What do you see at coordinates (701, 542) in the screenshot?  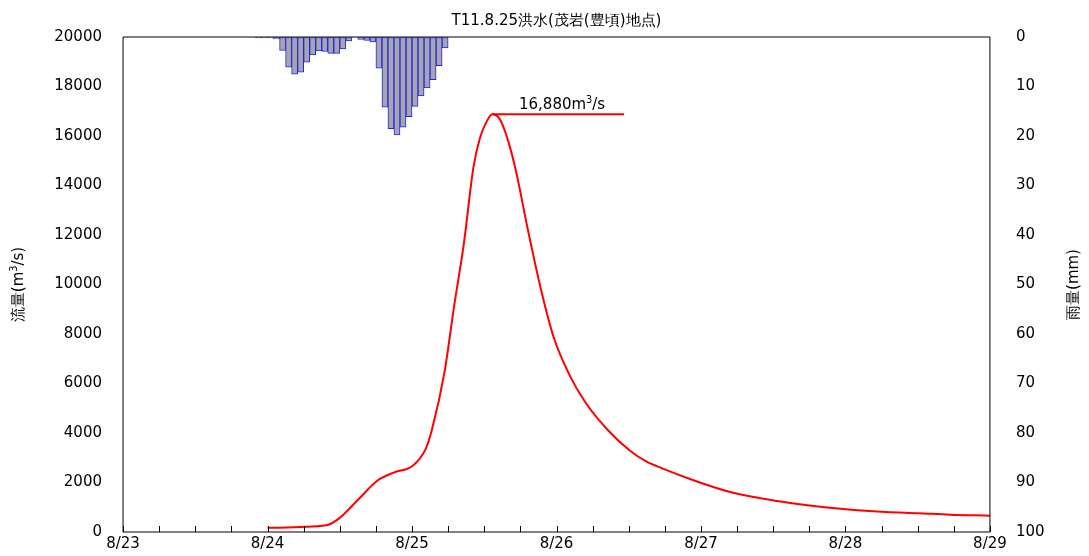 I see `x-tick-label: 8/27` at bounding box center [701, 542].